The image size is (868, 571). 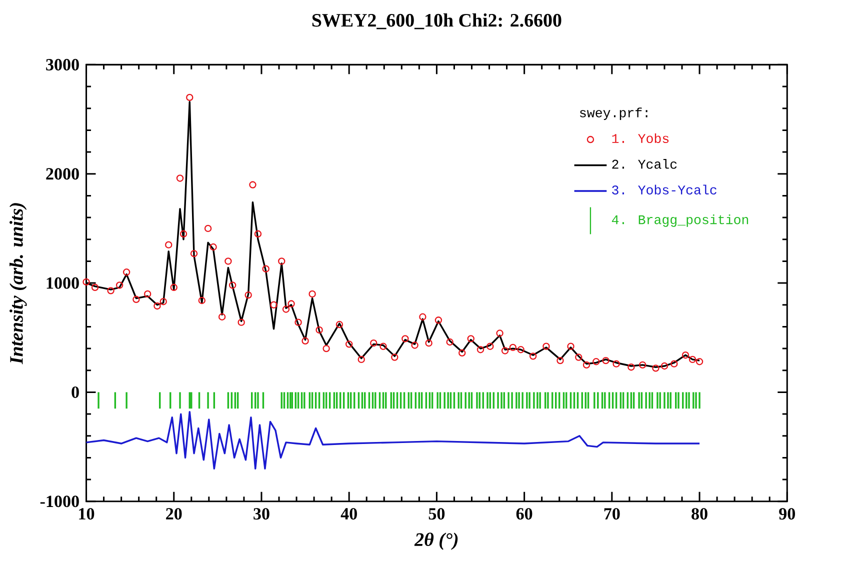 What do you see at coordinates (437, 21) in the screenshot?
I see `chart-title: SWEY2_600_10h Chi2: 2.6600` at bounding box center [437, 21].